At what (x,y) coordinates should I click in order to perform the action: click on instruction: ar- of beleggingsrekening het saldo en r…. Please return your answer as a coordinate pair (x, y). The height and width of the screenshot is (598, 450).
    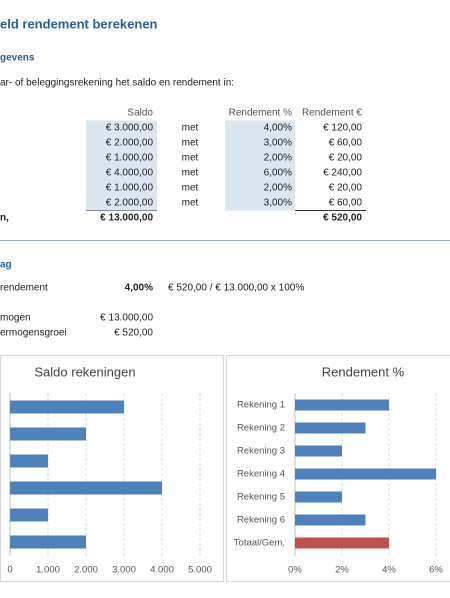
    Looking at the image, I should click on (117, 83).